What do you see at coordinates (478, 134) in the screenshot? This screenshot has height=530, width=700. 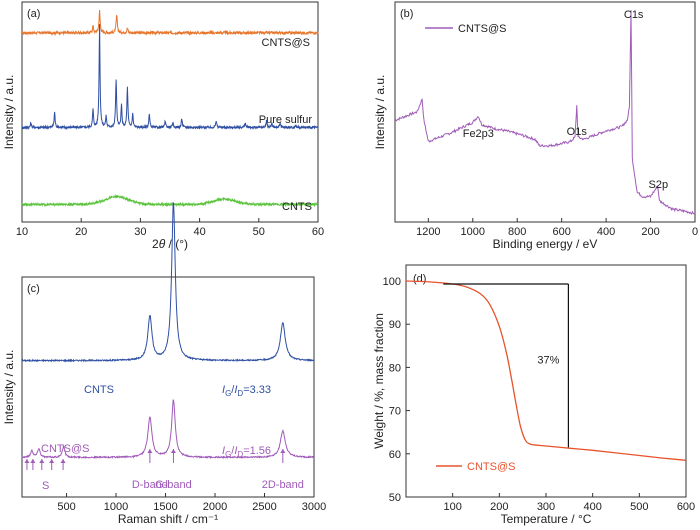 I see `panel-b-annotation-0: Fe2p3` at bounding box center [478, 134].